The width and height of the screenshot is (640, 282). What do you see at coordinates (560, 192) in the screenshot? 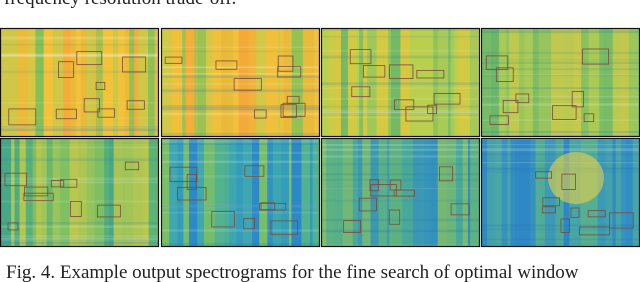
I see `panel-content` at bounding box center [560, 192].